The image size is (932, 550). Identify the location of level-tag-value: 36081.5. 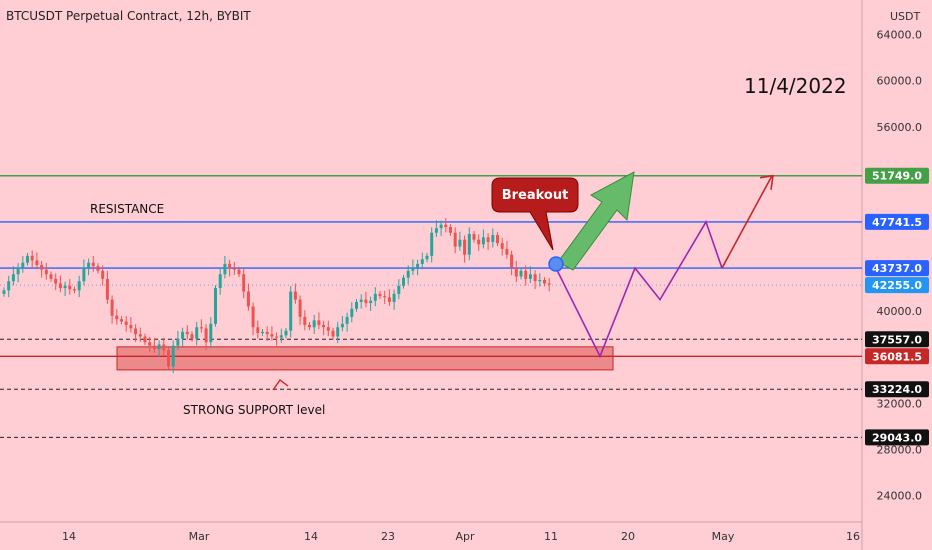
(897, 356).